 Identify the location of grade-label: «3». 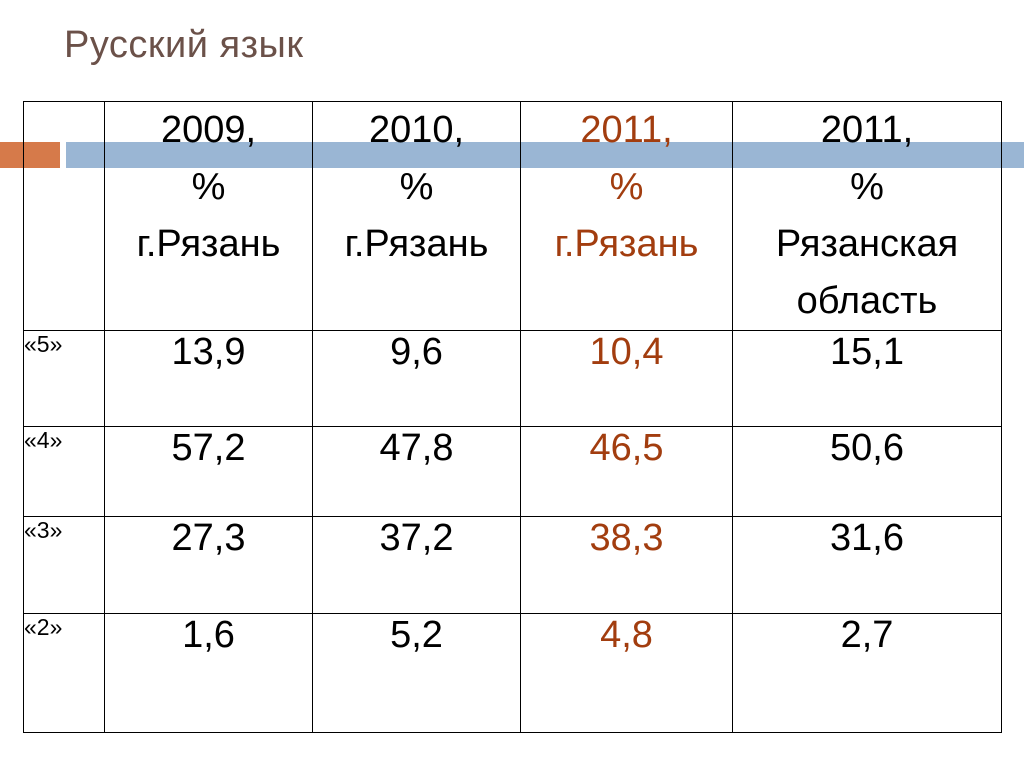
(64, 565).